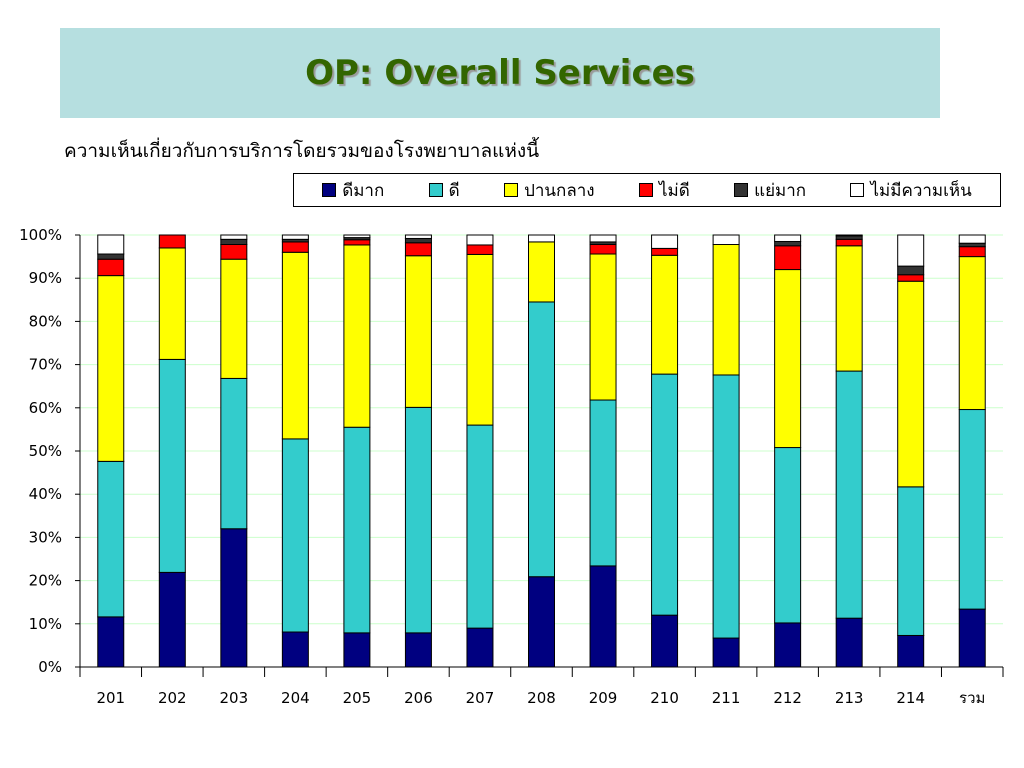  Describe the element at coordinates (50, 667) in the screenshot. I see `y-tick-label: 0%` at that location.